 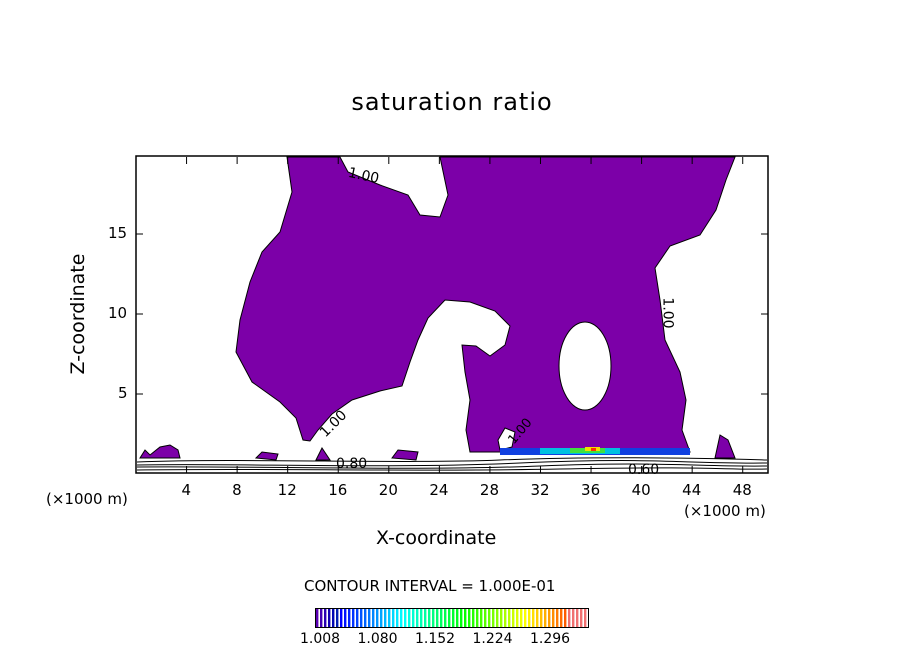 I want to click on x-tick-label: 8, so click(x=237, y=490).